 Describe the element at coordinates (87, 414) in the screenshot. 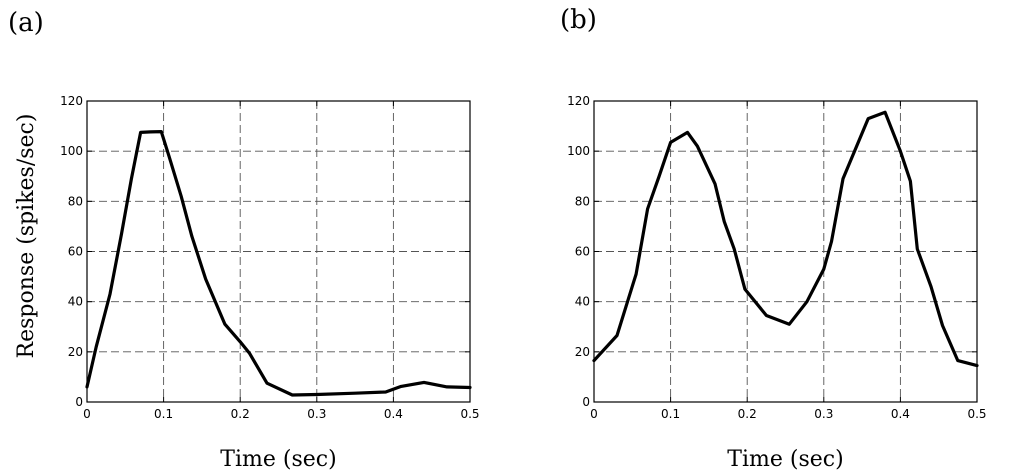

I see `panel-a-x-tick-label: 0` at that location.